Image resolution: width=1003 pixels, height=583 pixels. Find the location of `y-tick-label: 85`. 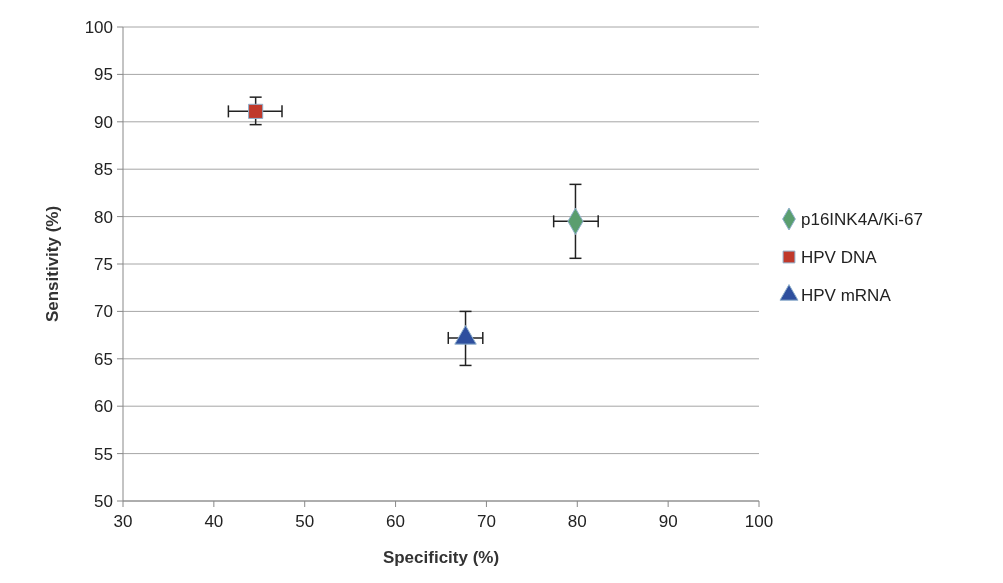

y-tick-label: 85 is located at coordinates (103, 170).